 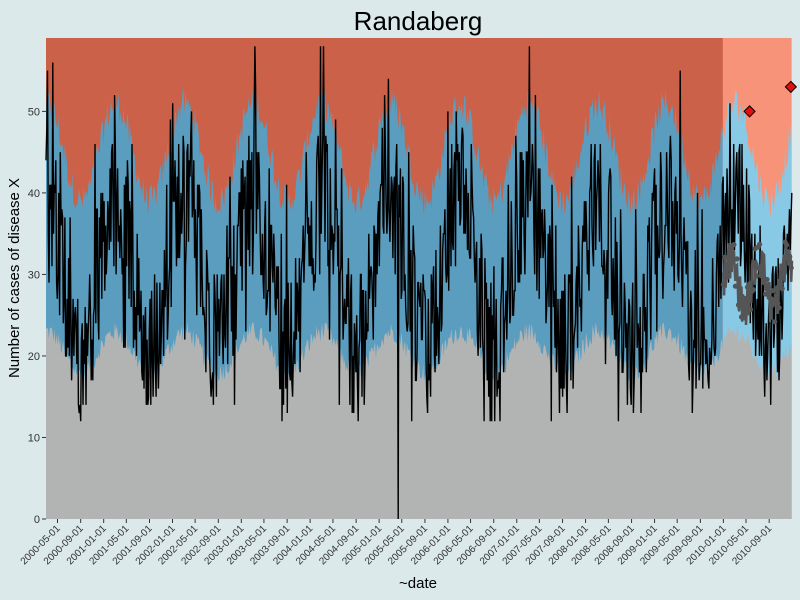 What do you see at coordinates (37, 316) in the screenshot?
I see `y-axis: 0 10 20 30 40 50` at bounding box center [37, 316].